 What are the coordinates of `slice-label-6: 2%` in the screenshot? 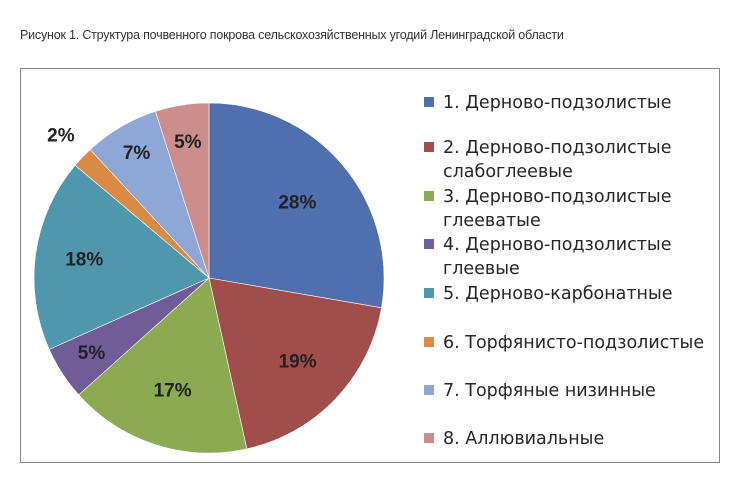 It's located at (61, 136).